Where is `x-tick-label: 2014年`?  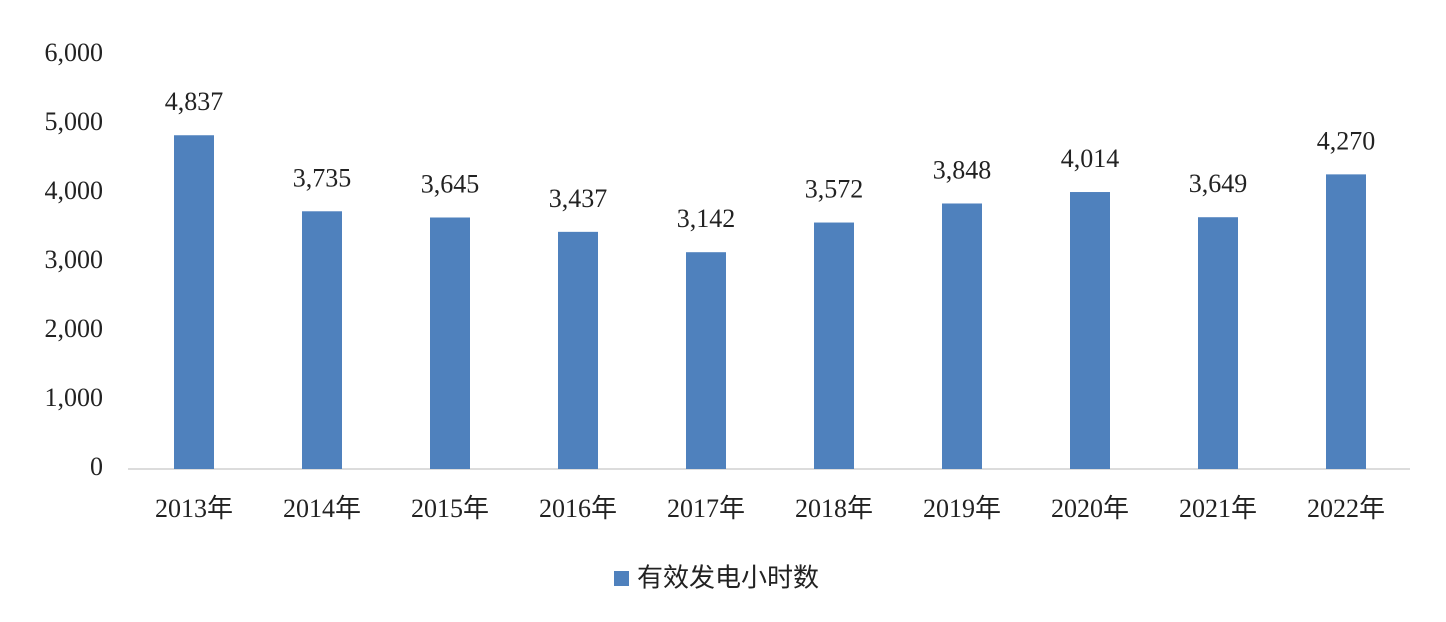
x-tick-label: 2014年 is located at coordinates (322, 508).